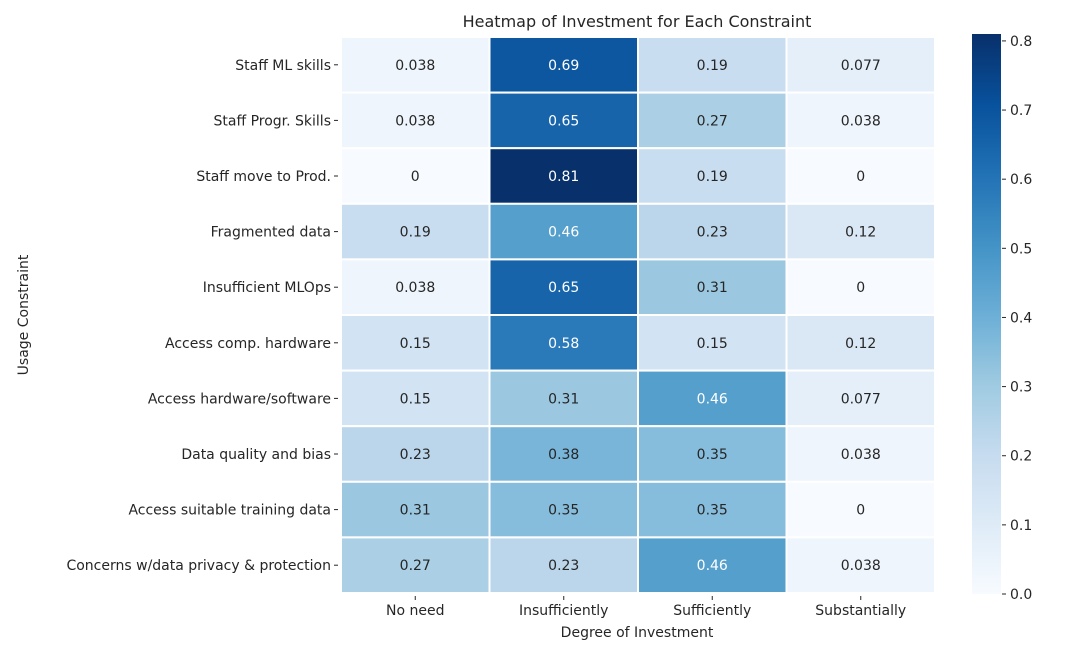 Image resolution: width=1068 pixels, height=650 pixels. I want to click on x-tick-label: Insufficiently, so click(563, 611).